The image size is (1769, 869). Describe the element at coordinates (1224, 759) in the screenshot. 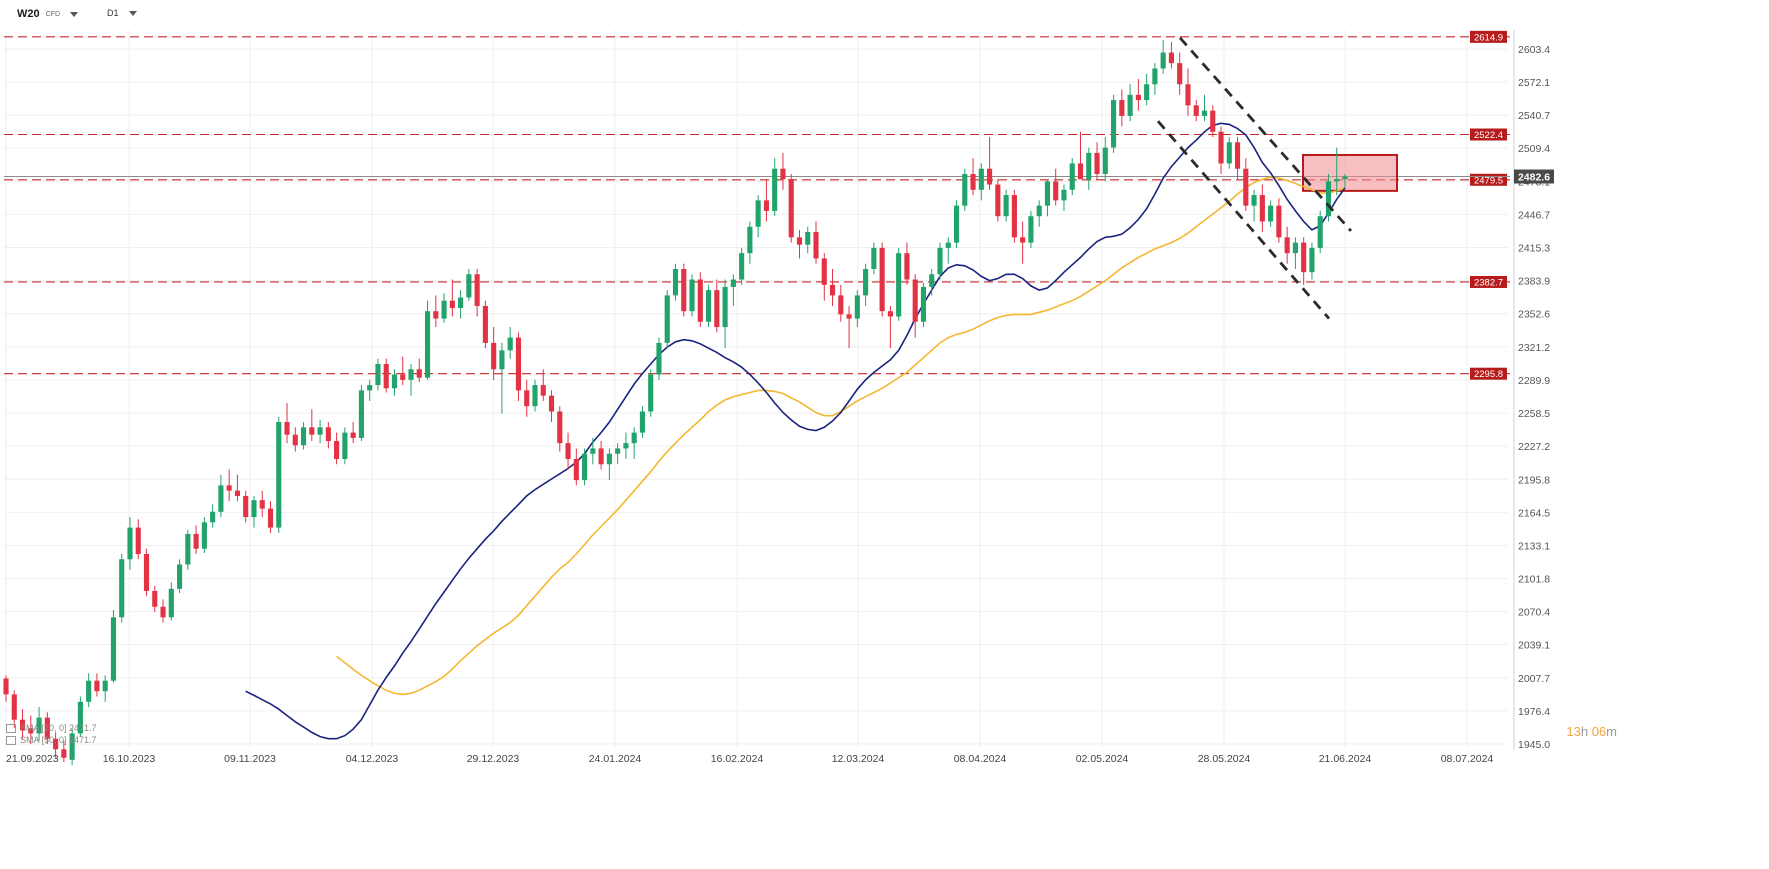

I see `x-tick-label: 28.05.2024` at that location.